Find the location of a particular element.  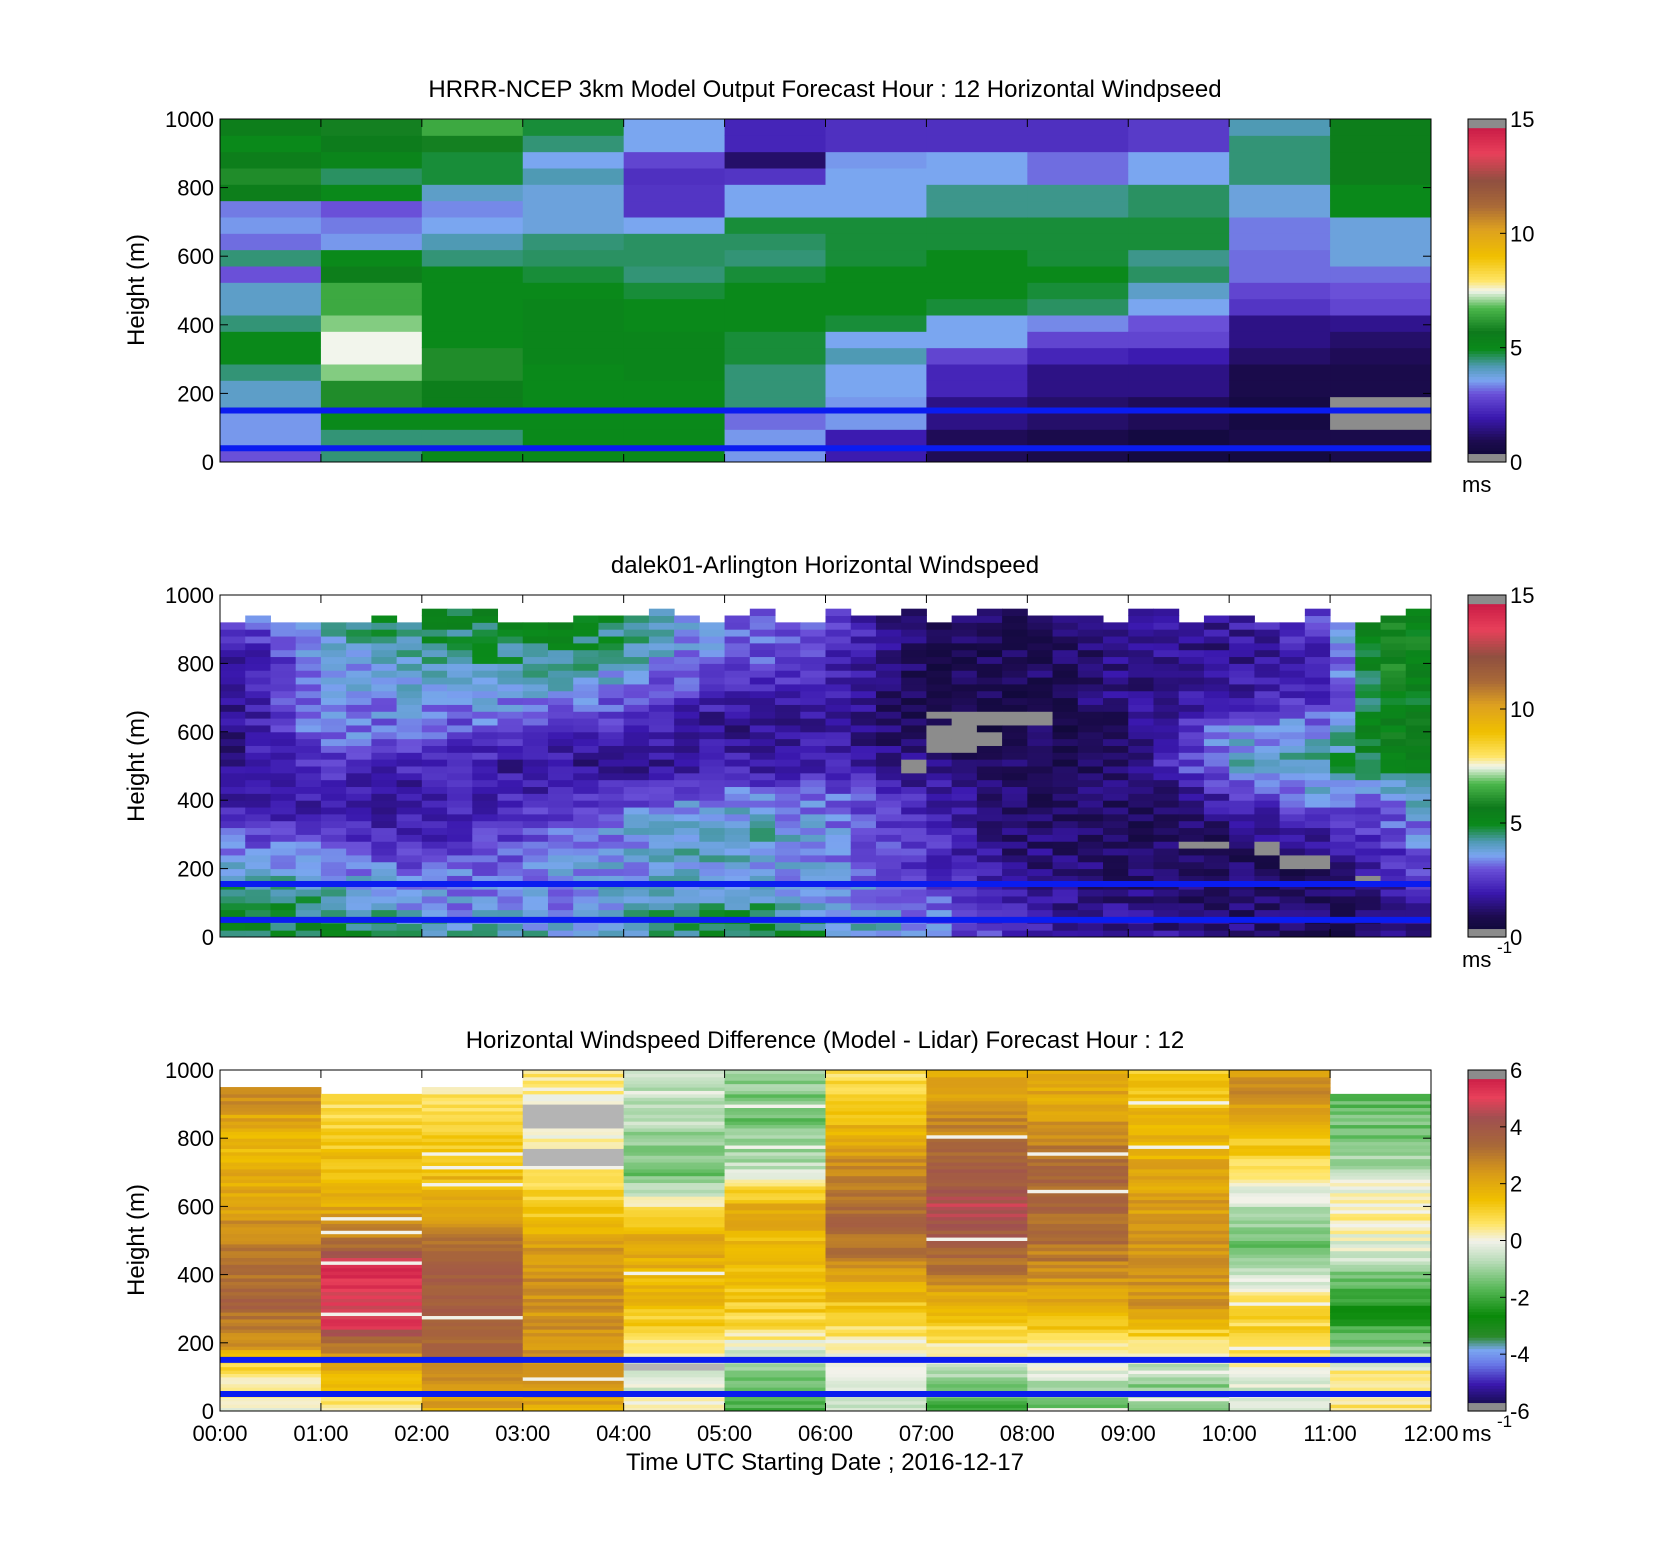

colorbar-tick-label: 6 is located at coordinates (1516, 1070).